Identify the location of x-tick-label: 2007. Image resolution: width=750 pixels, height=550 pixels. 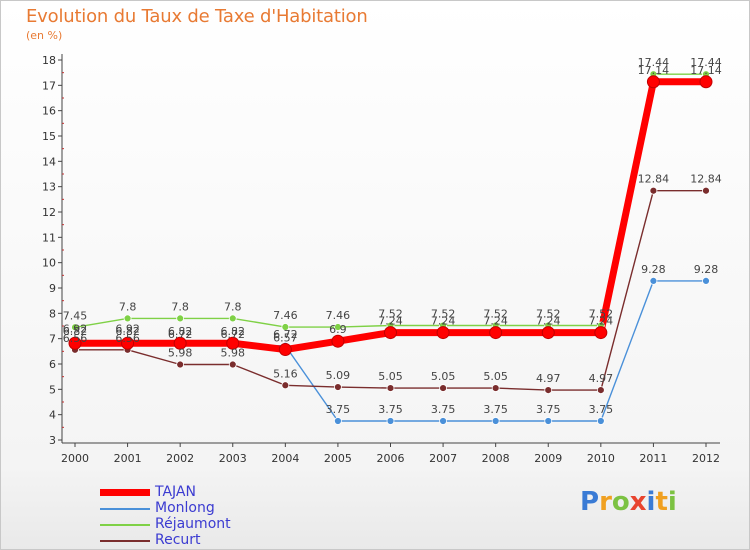
(443, 458).